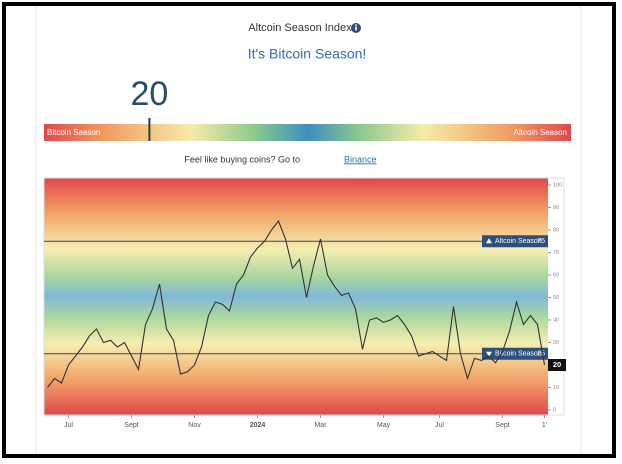  Describe the element at coordinates (73, 132) in the screenshot. I see `gauge-left-label: Bitcoin Season` at that location.